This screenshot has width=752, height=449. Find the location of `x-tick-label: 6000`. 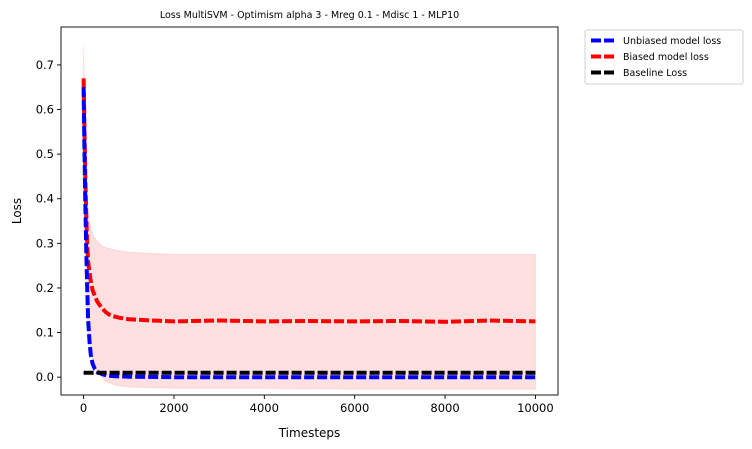

x-tick-label: 6000 is located at coordinates (354, 408).